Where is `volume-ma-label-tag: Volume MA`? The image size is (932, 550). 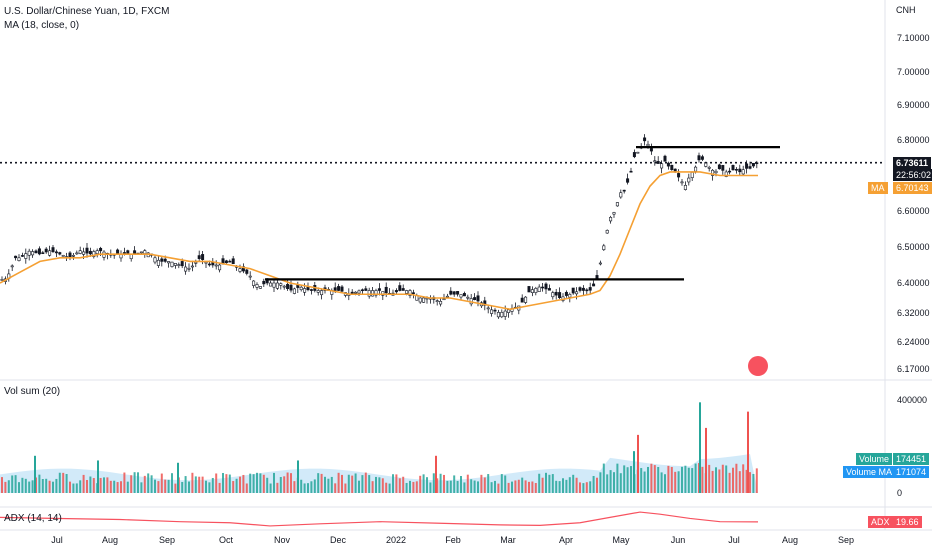 volume-ma-label-tag: Volume MA is located at coordinates (869, 472).